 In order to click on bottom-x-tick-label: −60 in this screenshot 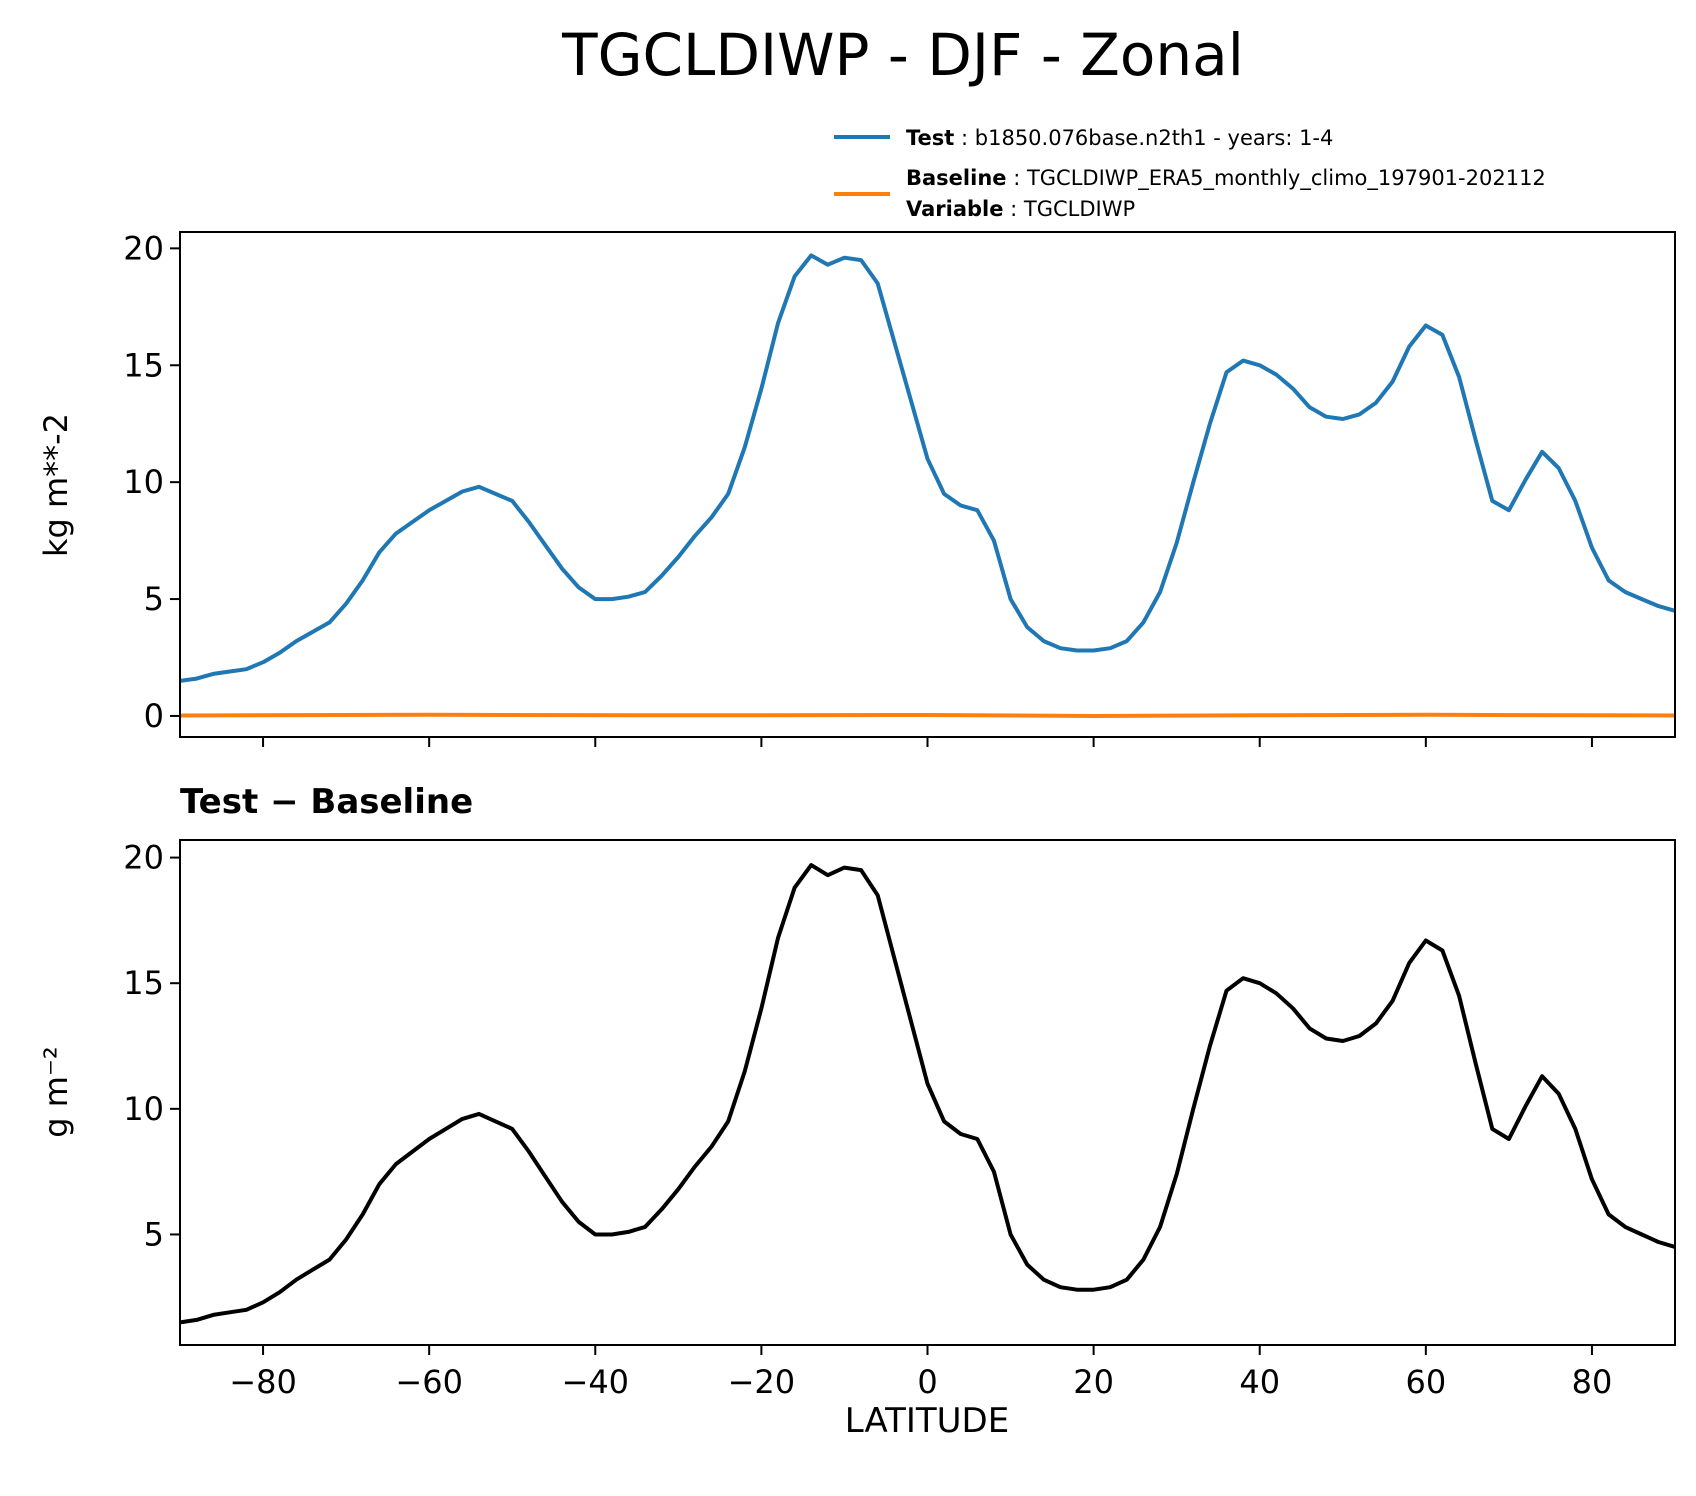, I will do `click(429, 1382)`.